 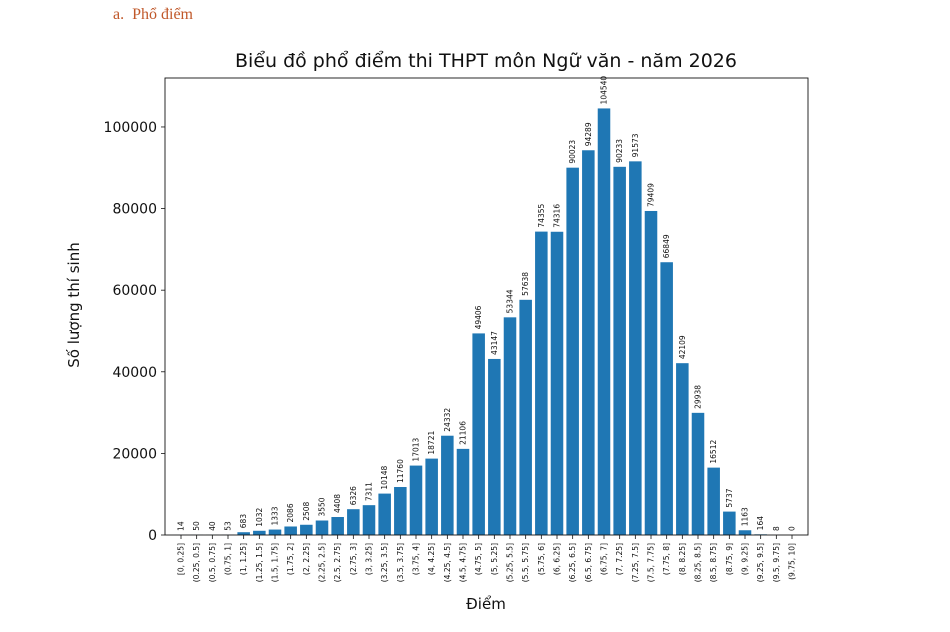 I want to click on data-label: 1032, so click(x=259, y=516).